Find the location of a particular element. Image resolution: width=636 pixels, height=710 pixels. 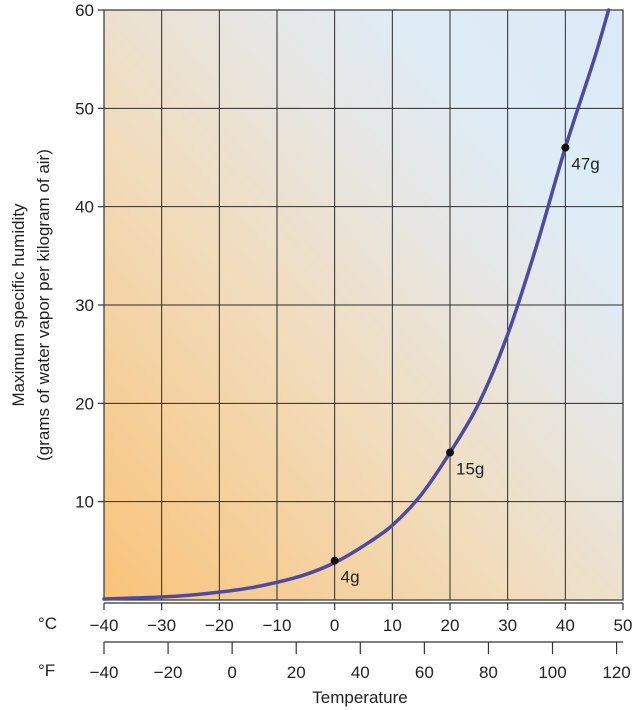

y-tick-label: 40 is located at coordinates (84, 207).